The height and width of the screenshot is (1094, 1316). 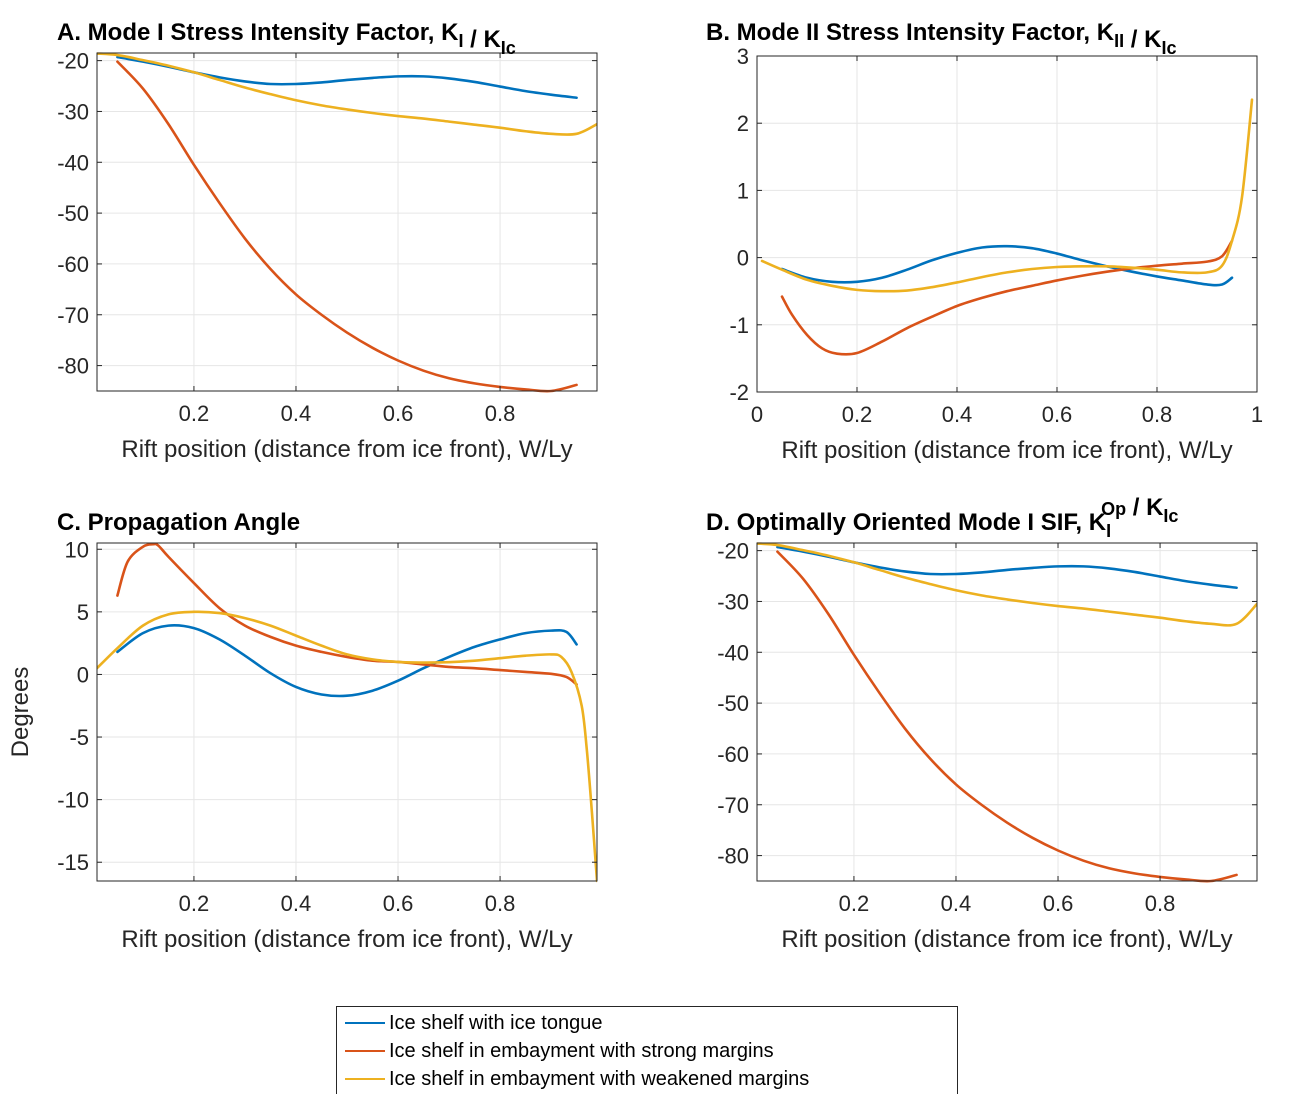 I want to click on y-tick-label: 2, so click(x=743, y=123).